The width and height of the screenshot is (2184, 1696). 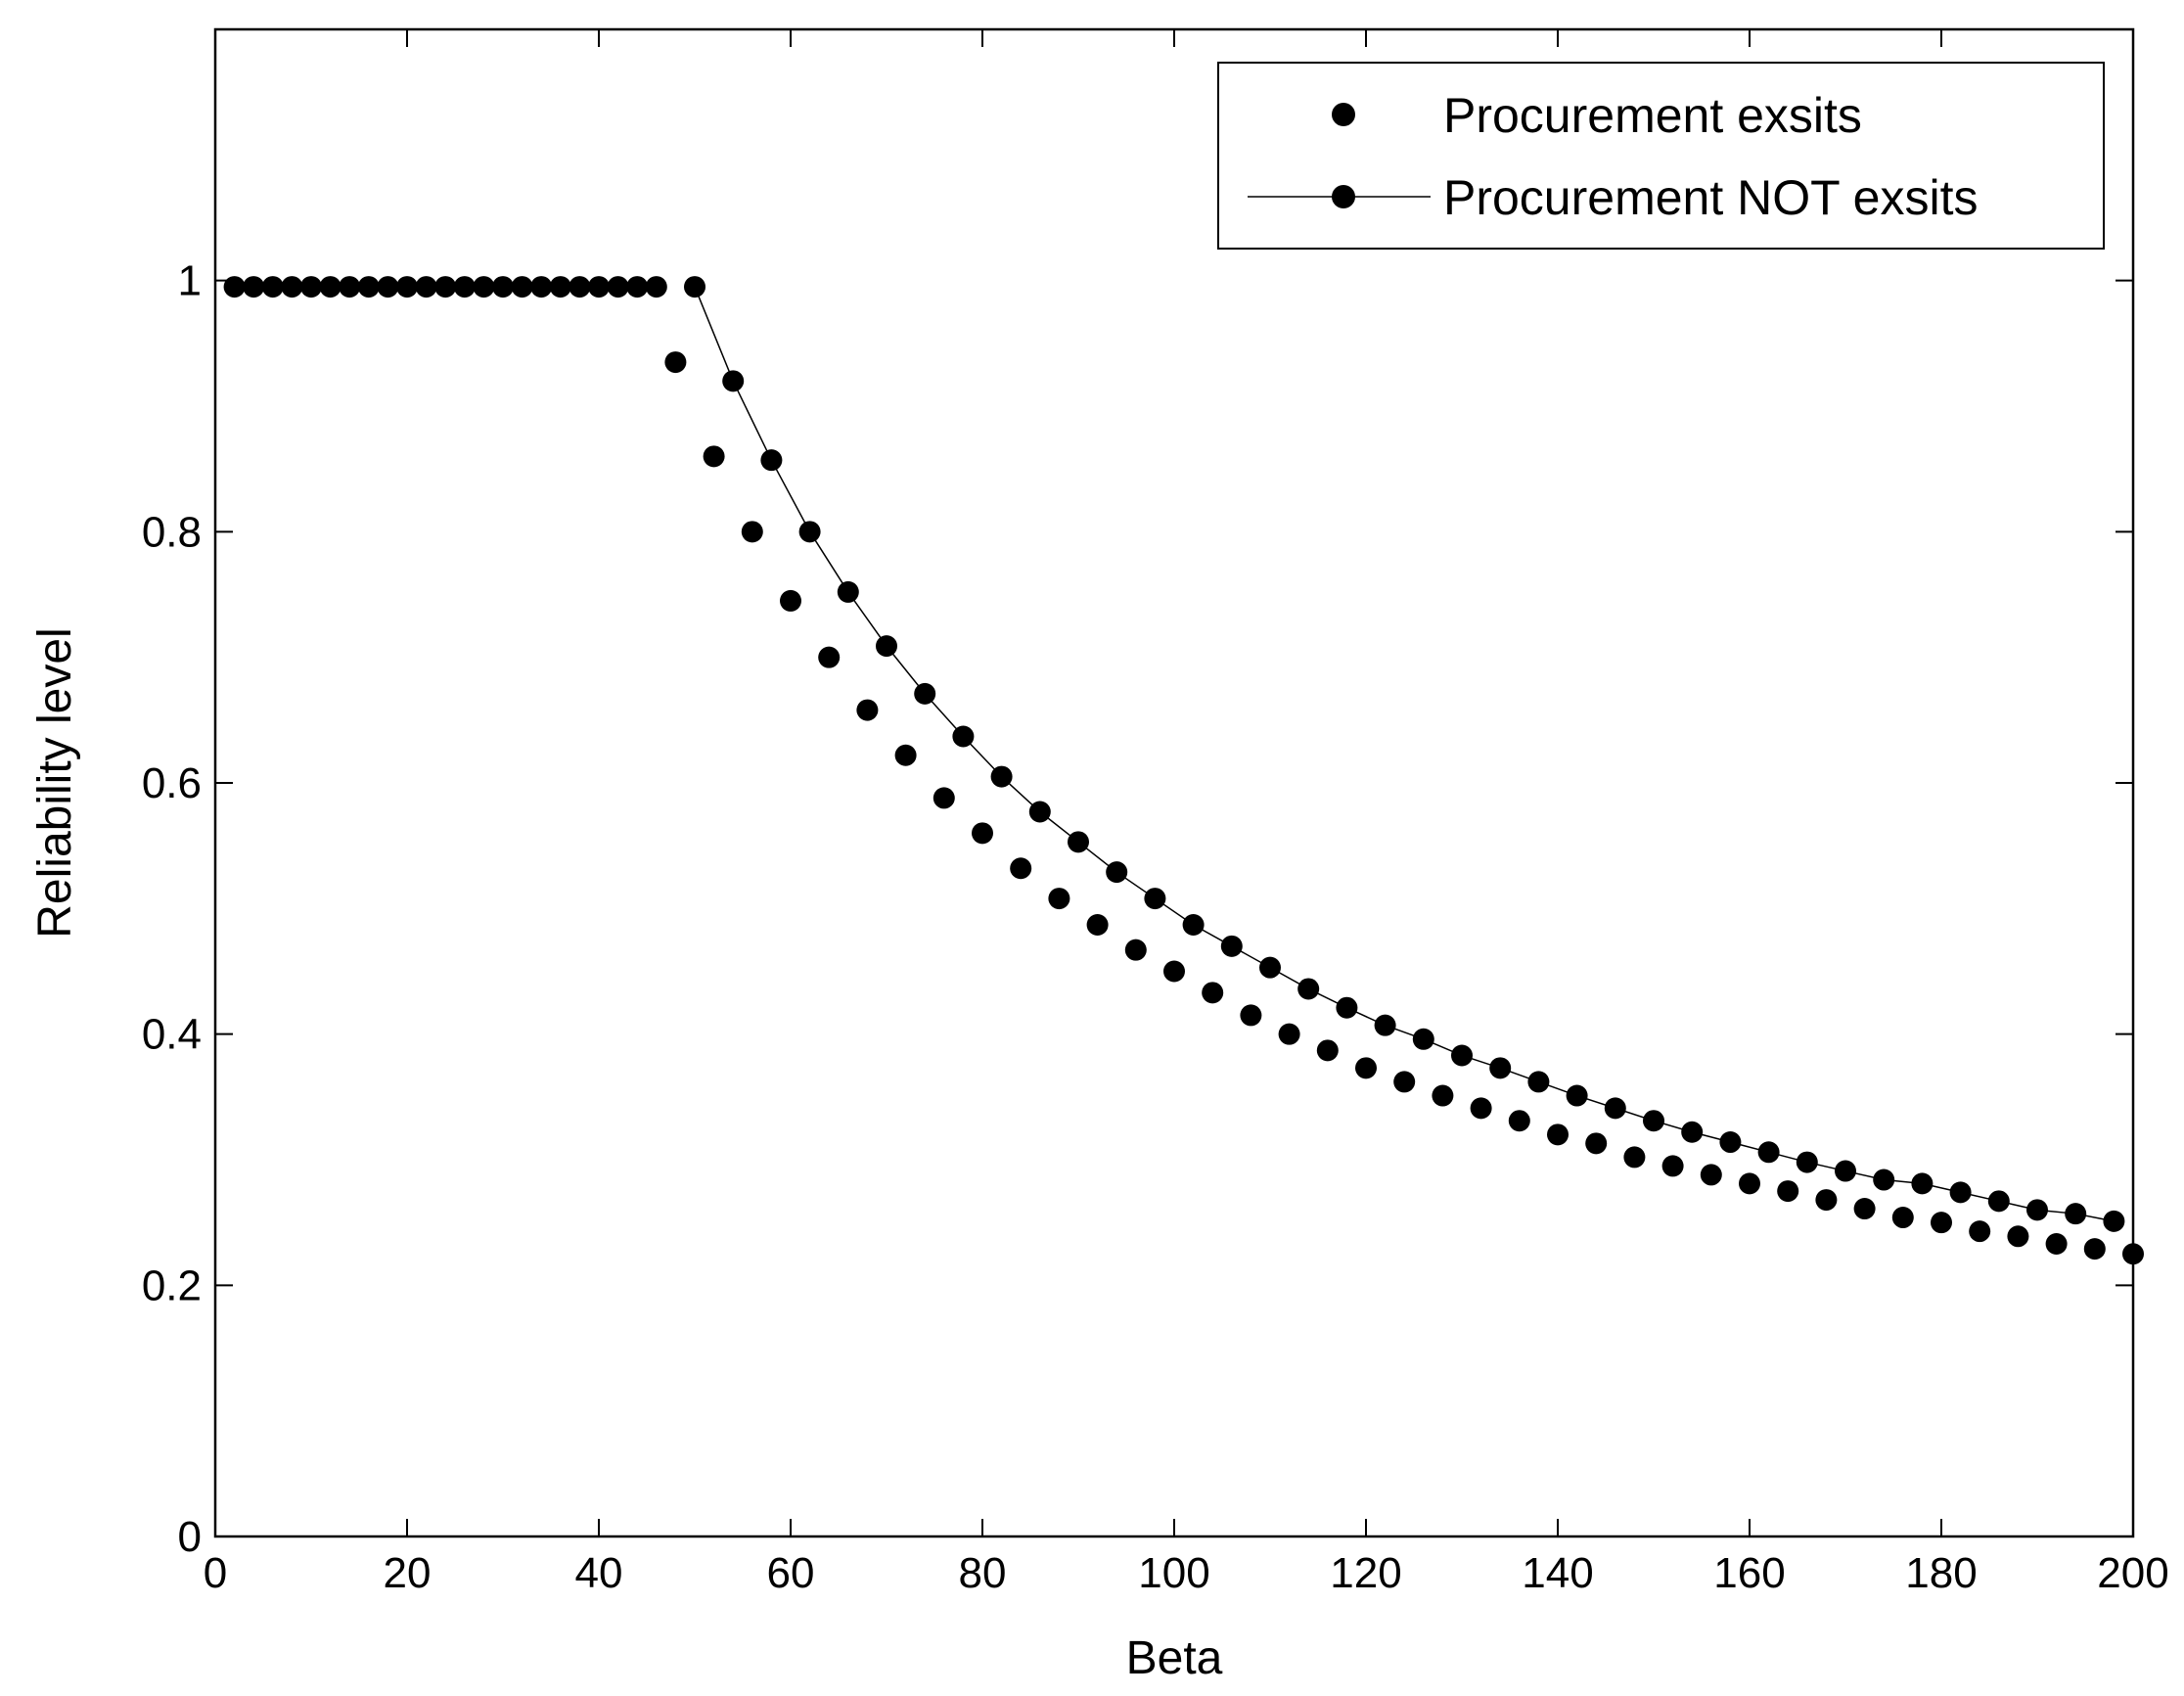 I want to click on x-tick-label: 80, so click(x=983, y=1573).